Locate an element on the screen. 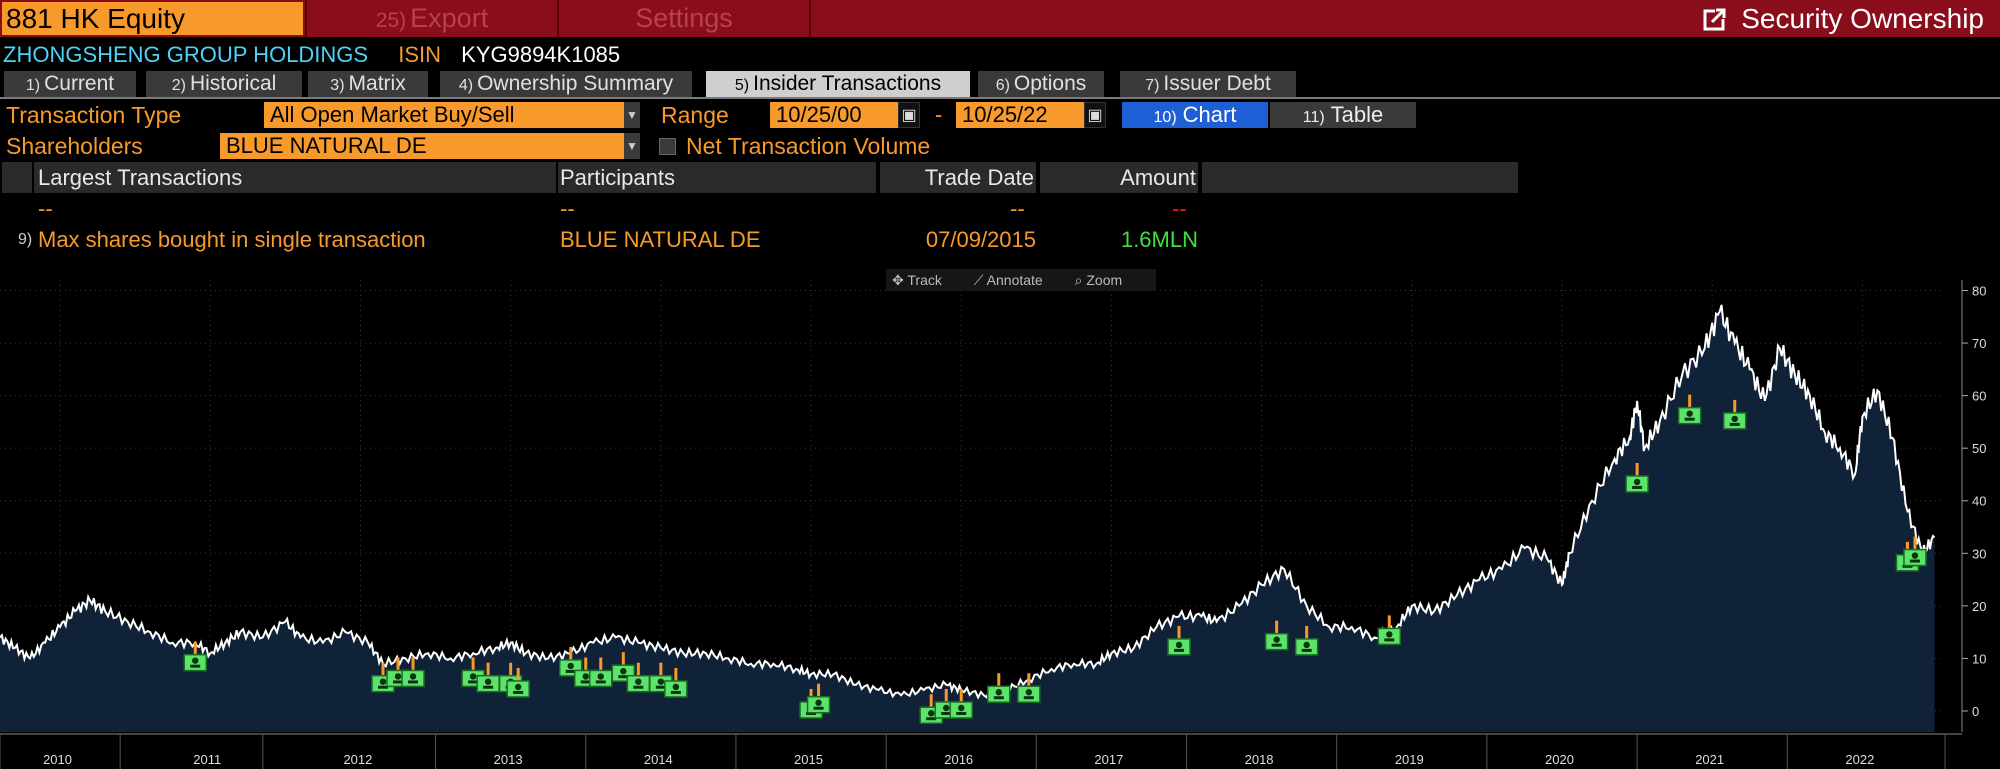 The image size is (2000, 769). x-tick-label: 2012 is located at coordinates (357, 759).